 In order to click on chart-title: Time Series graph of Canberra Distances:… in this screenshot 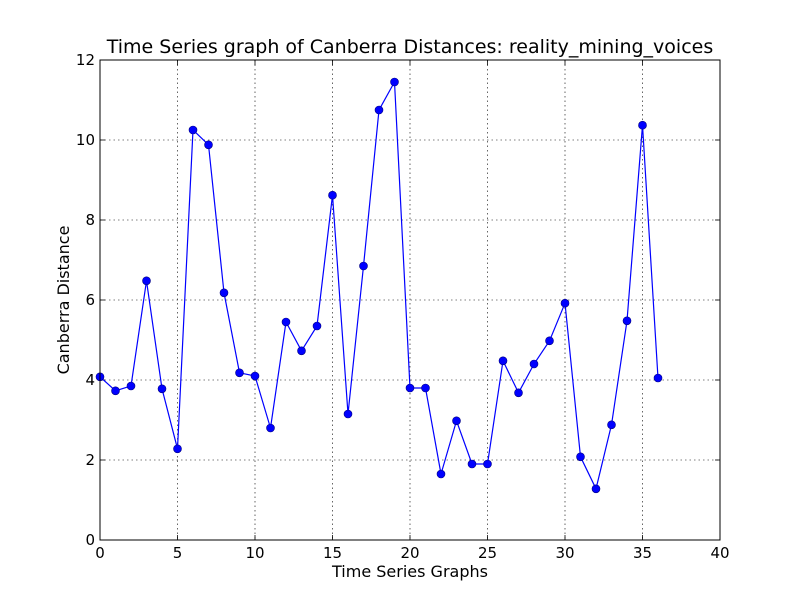, I will do `click(409, 47)`.